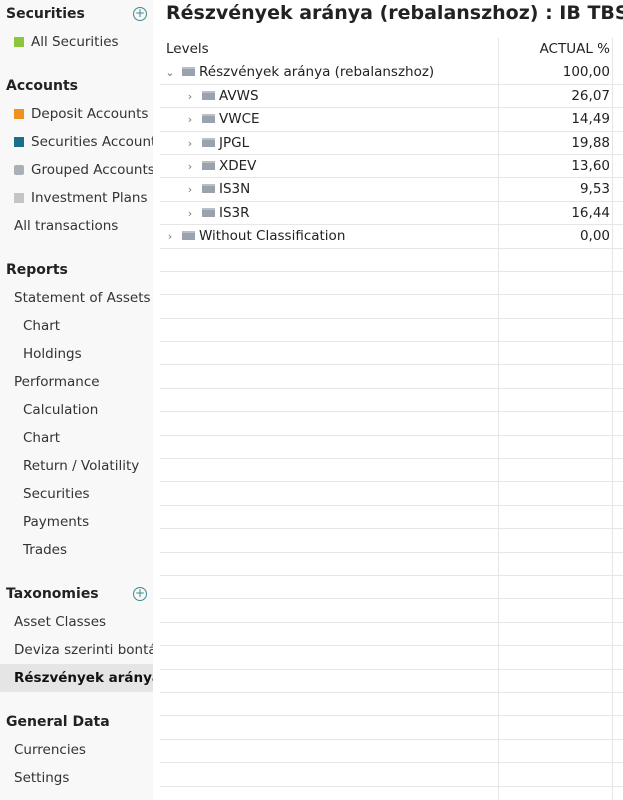  Describe the element at coordinates (76, 14) in the screenshot. I see `section-securities: Securities +` at that location.